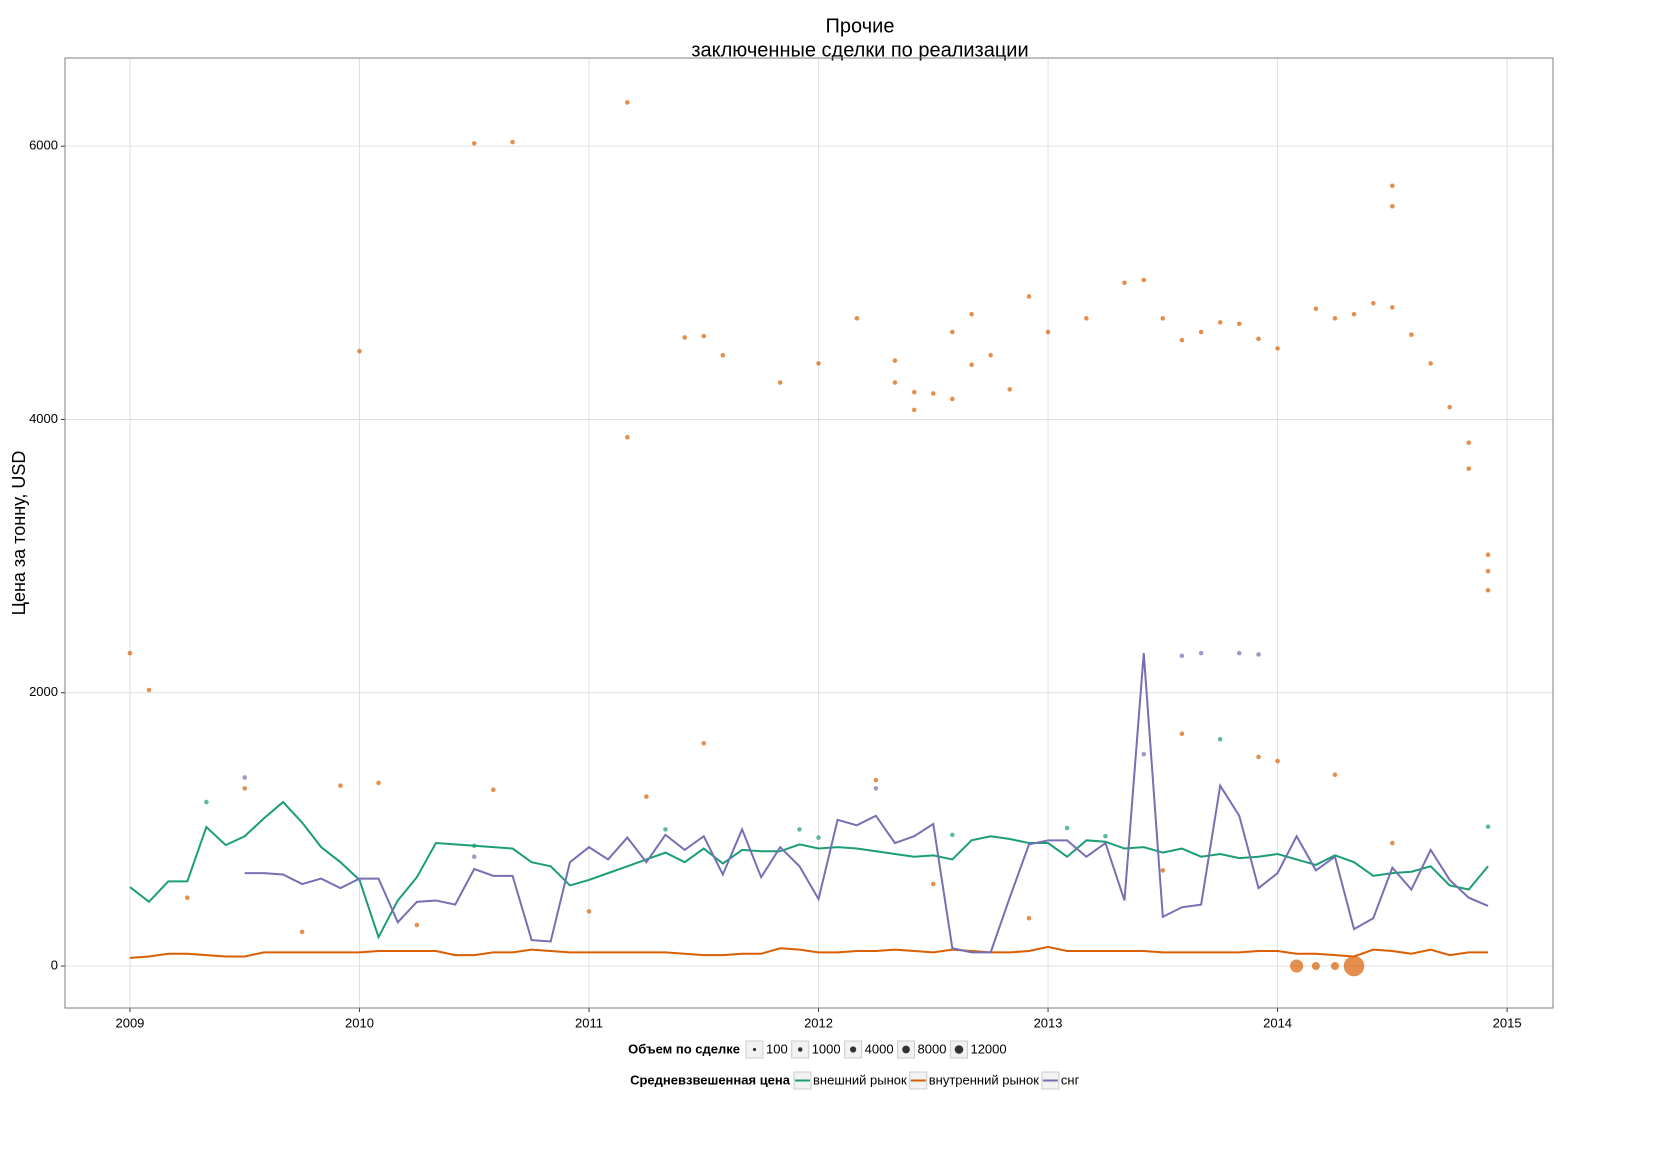  What do you see at coordinates (589, 1022) in the screenshot?
I see `x-tick-label: 2011` at bounding box center [589, 1022].